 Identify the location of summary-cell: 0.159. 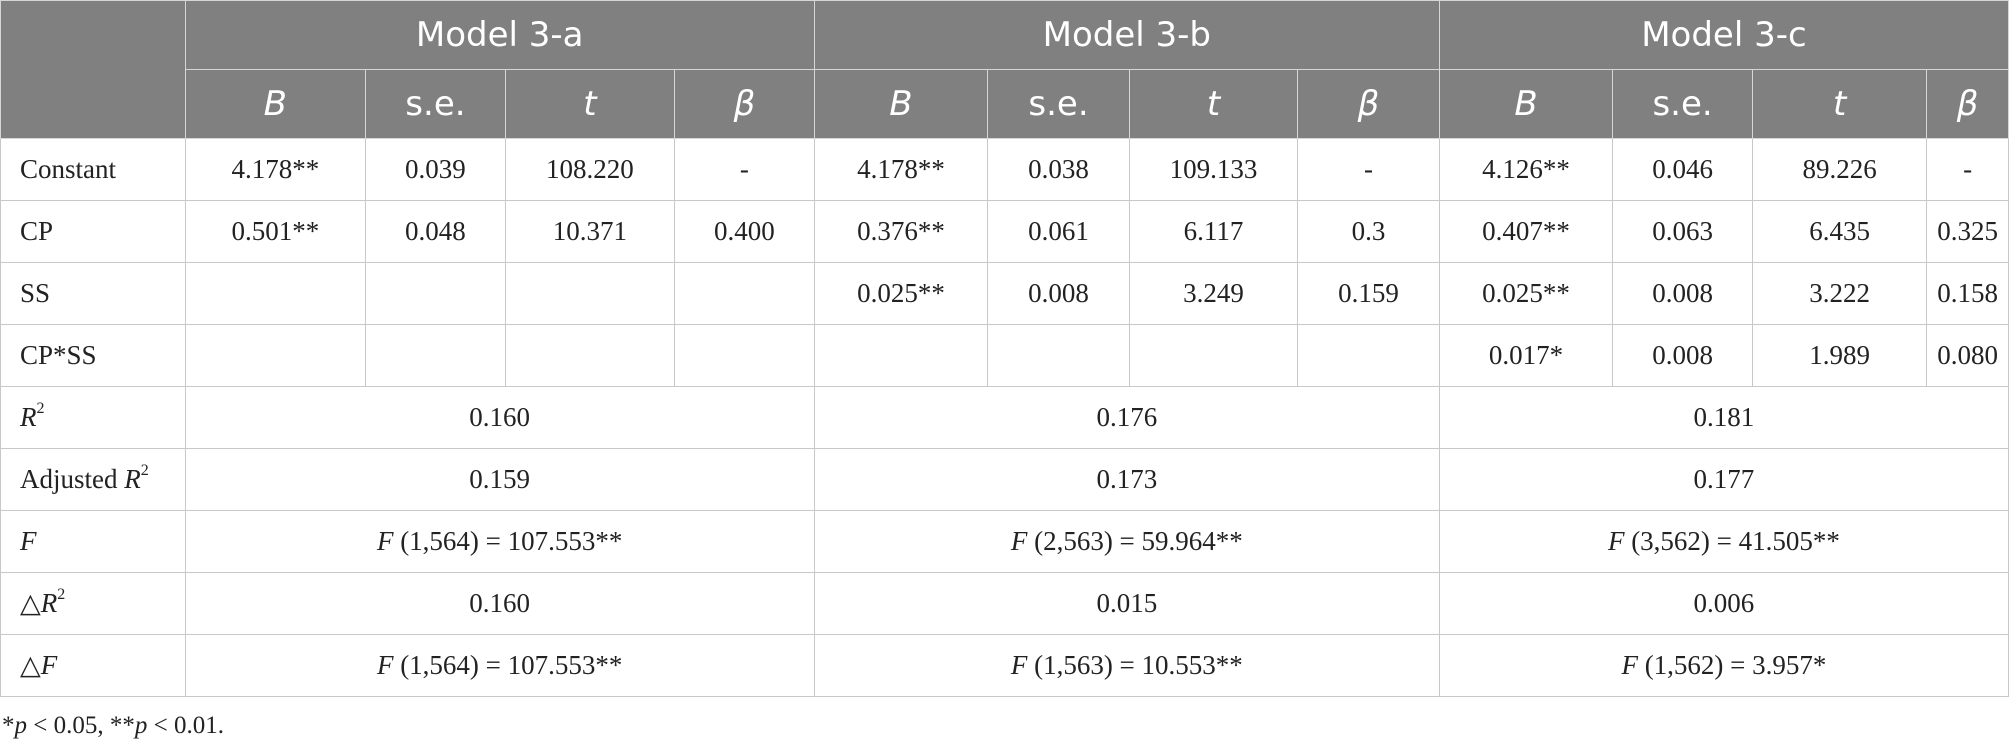
(499, 479).